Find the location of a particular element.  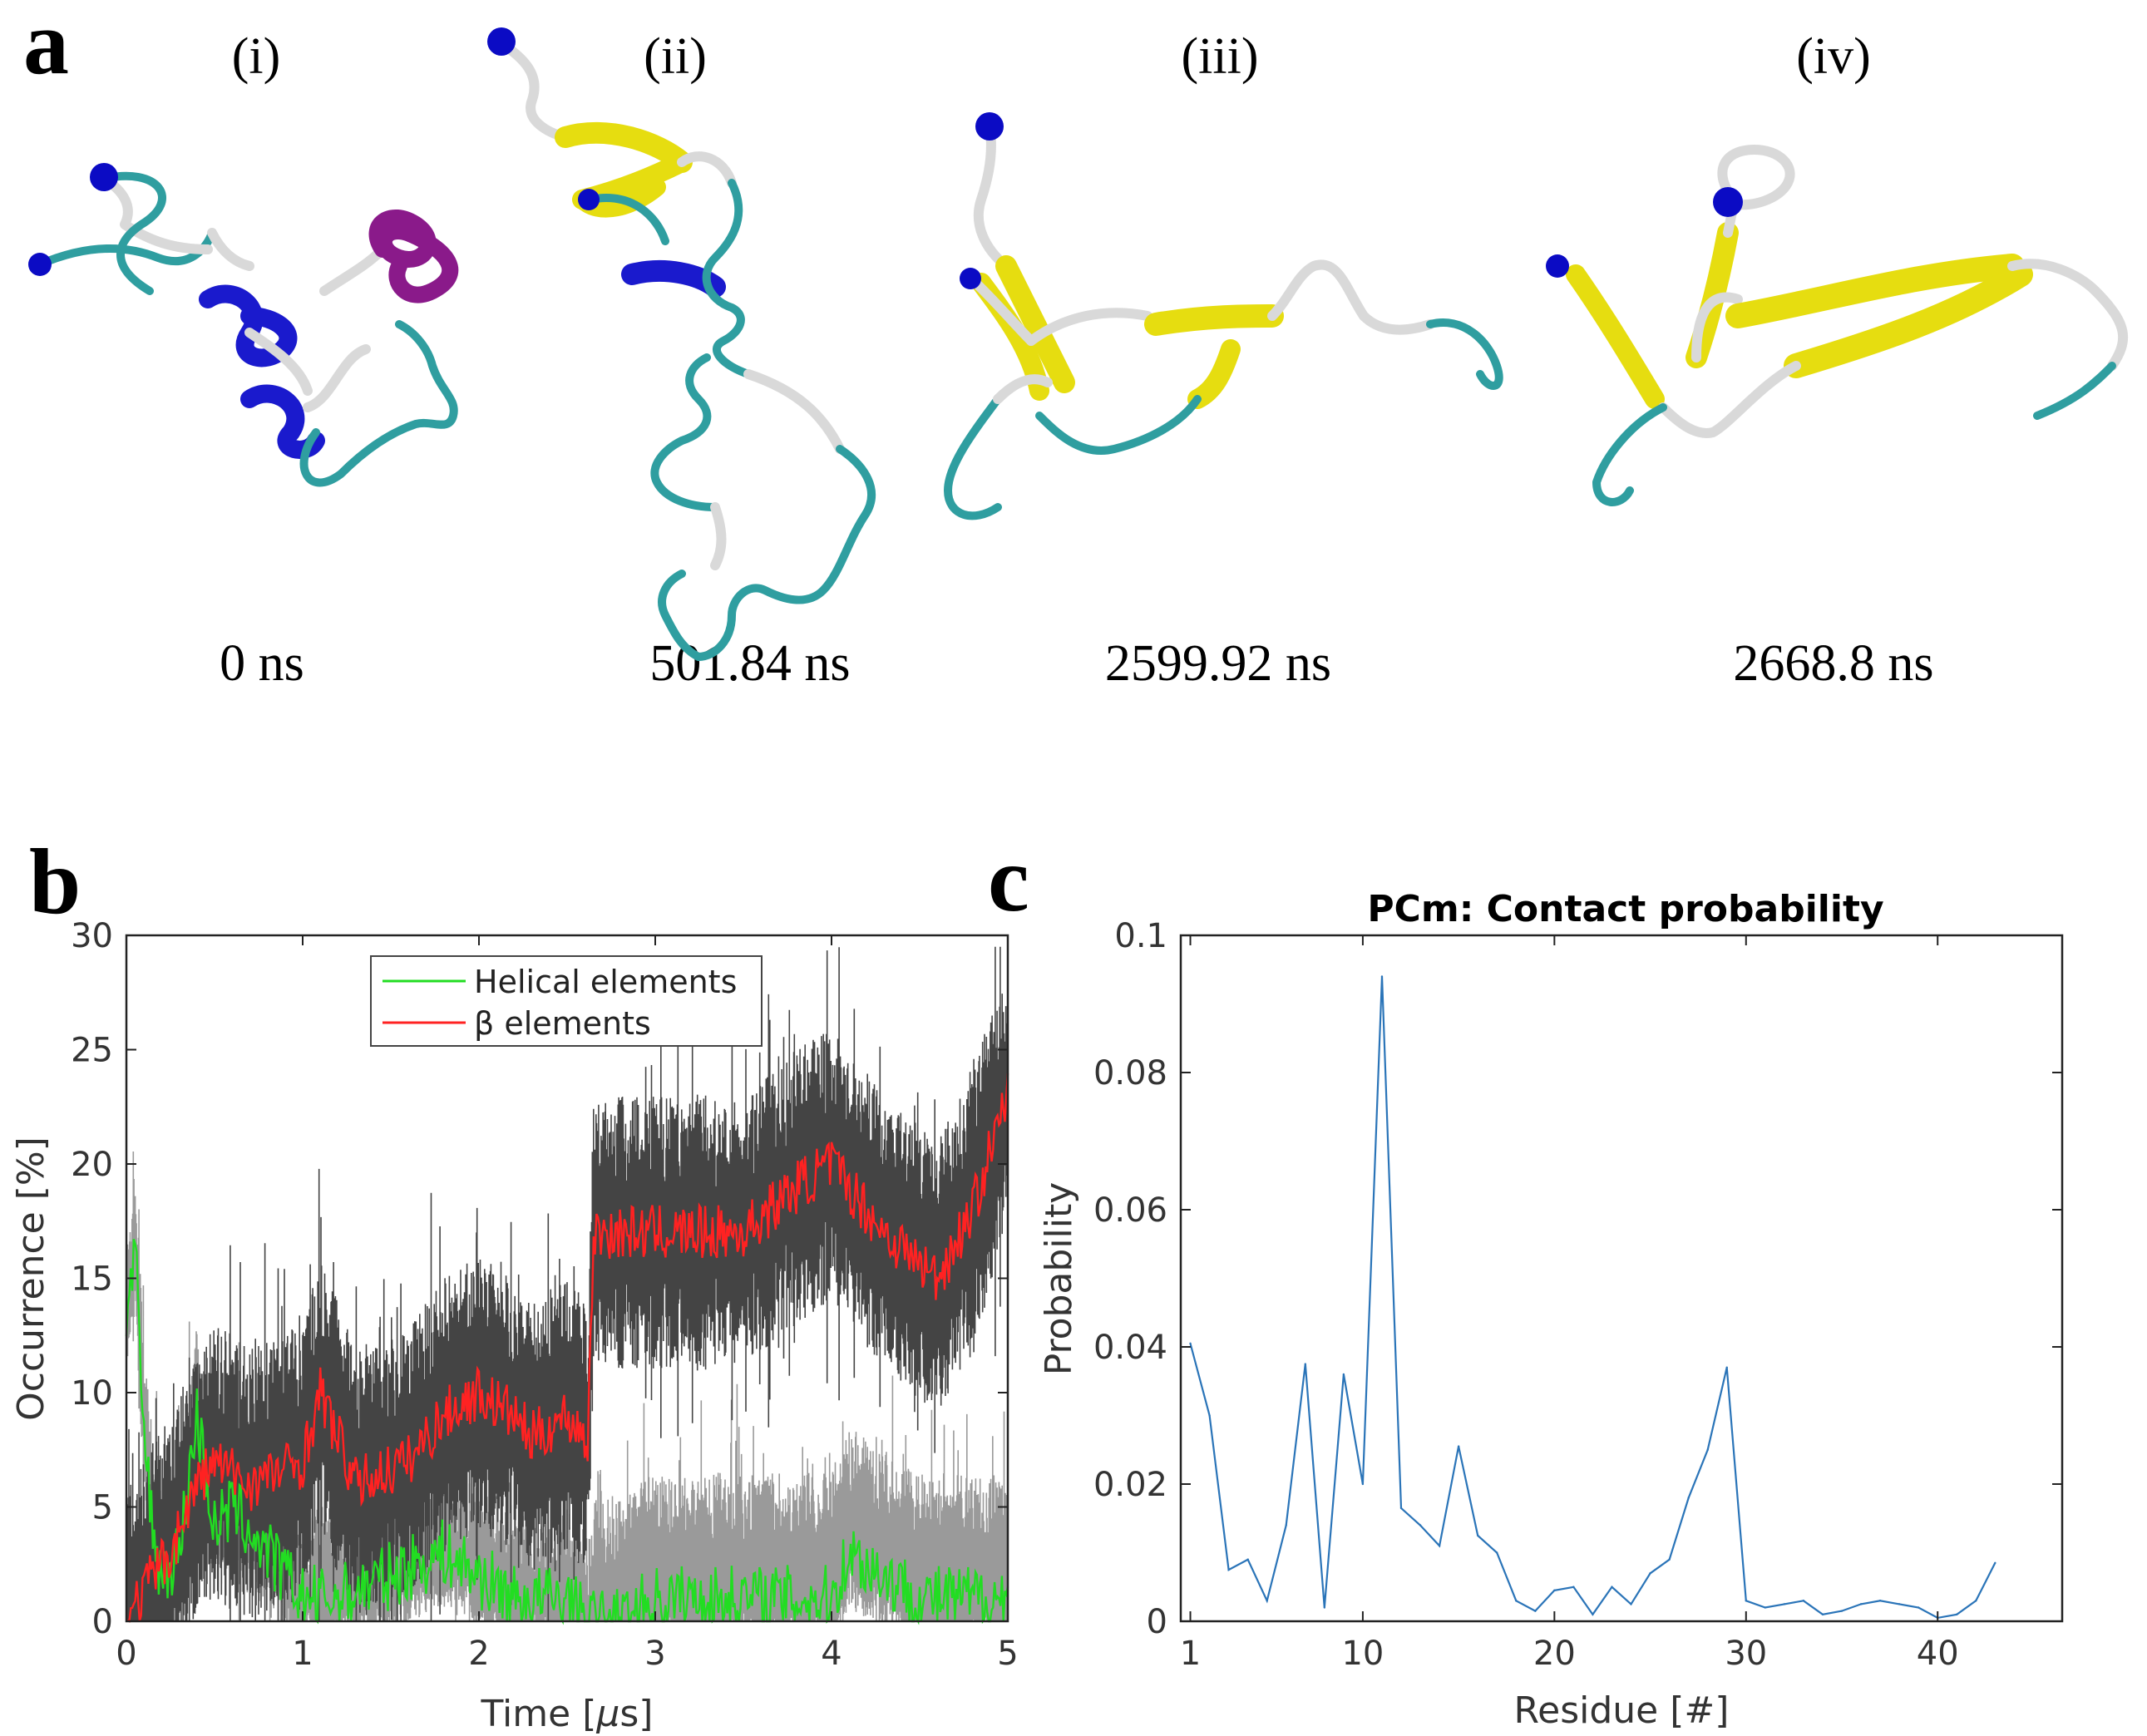

protein-structure-i is located at coordinates (243, 325).